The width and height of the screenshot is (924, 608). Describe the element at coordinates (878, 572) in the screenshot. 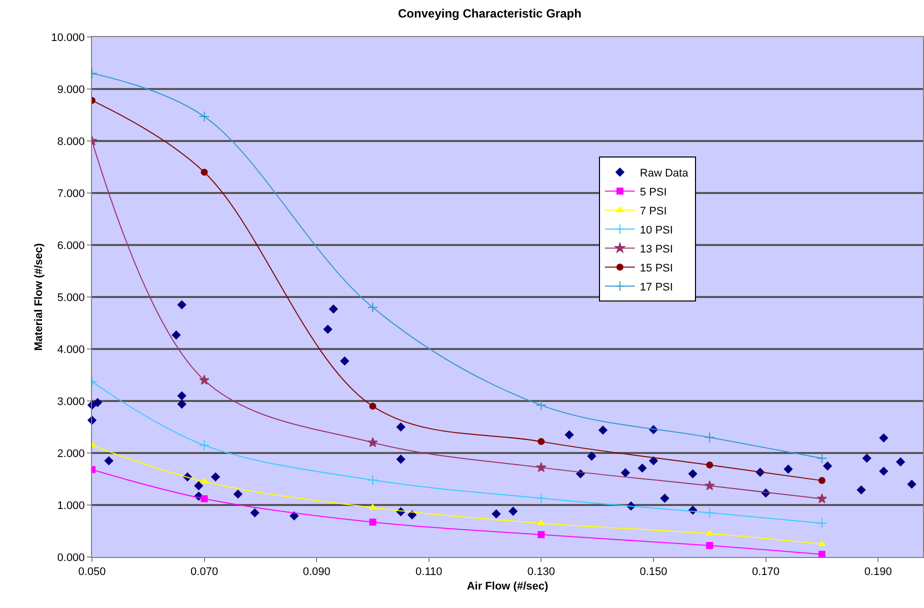

I see `x-tick-label: 0.190` at that location.